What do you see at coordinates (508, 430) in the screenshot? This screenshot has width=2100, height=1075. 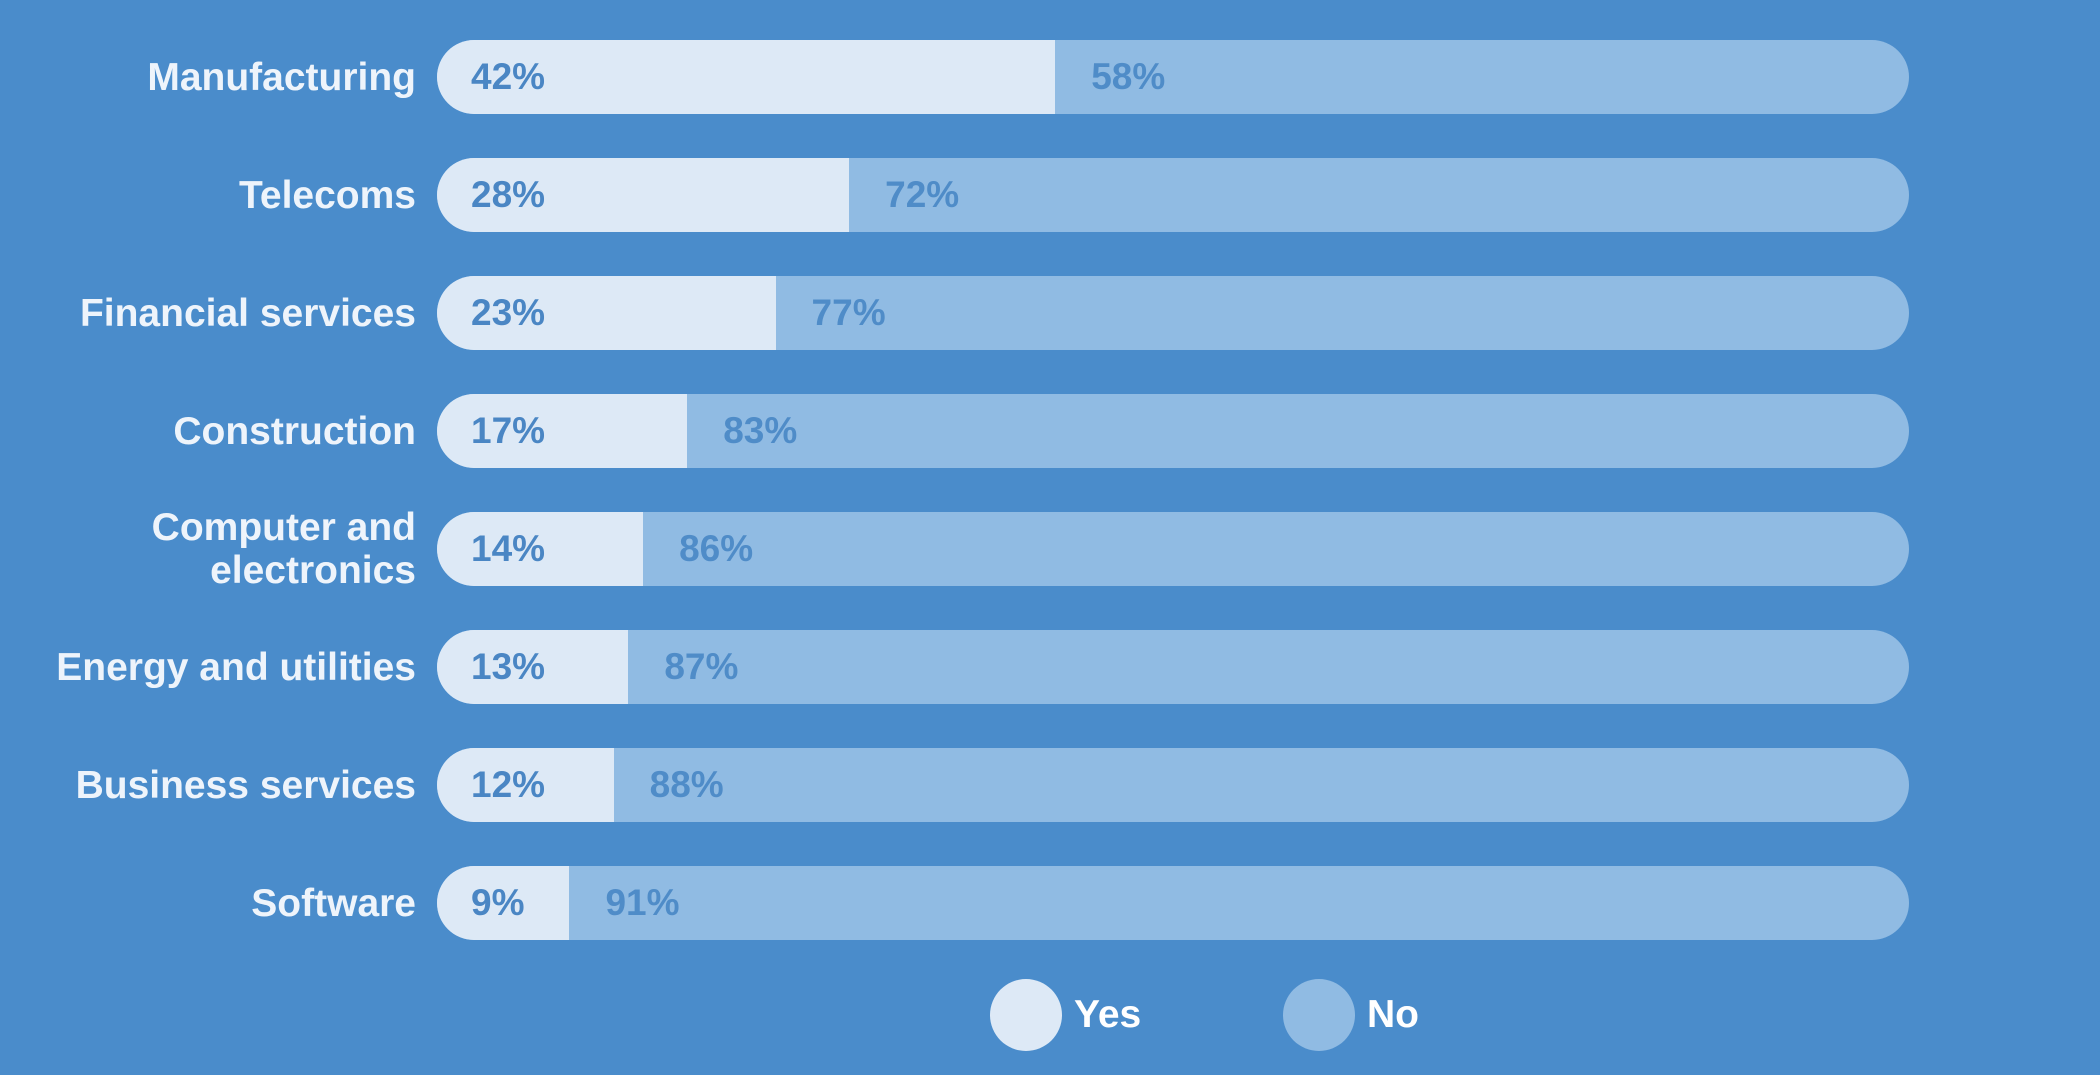 I see `yes-value-label: 17%` at bounding box center [508, 430].